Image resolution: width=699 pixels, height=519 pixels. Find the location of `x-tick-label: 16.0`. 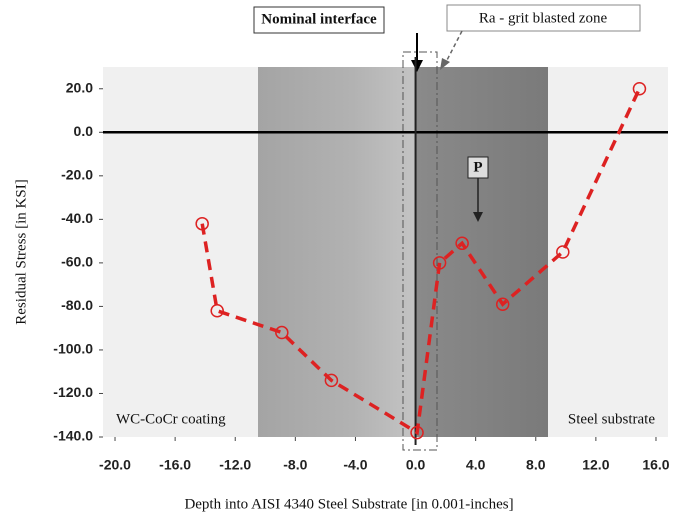

x-tick-label: 16.0 is located at coordinates (655, 465).